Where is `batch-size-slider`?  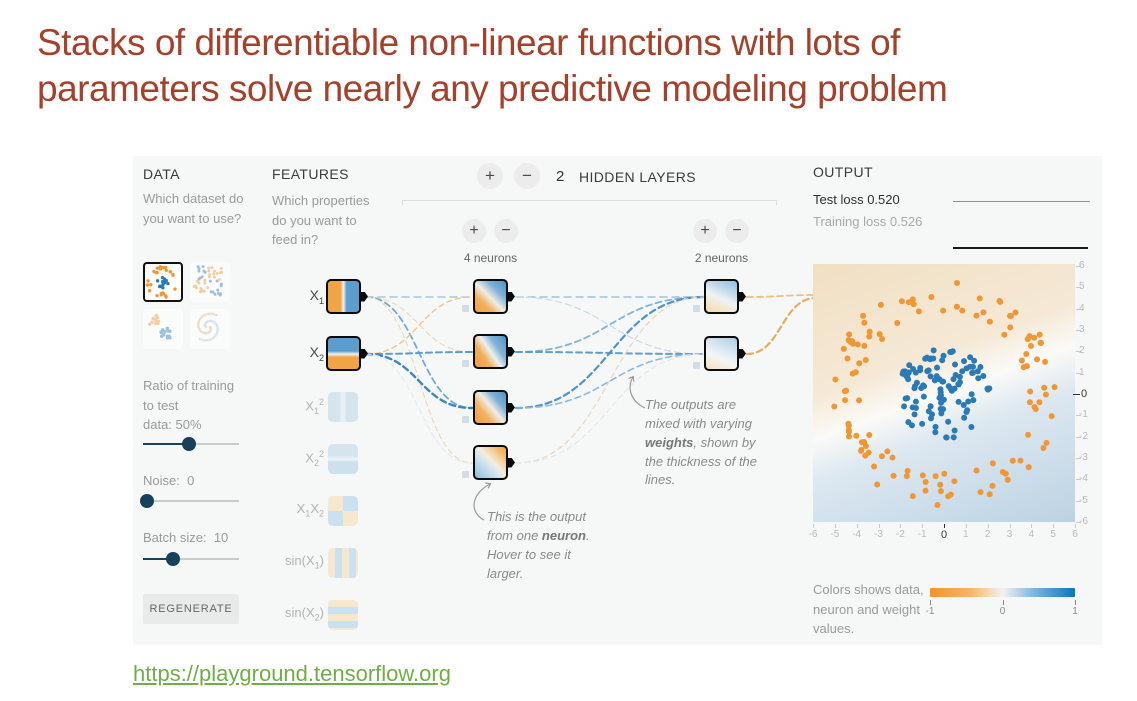 batch-size-slider is located at coordinates (191, 559).